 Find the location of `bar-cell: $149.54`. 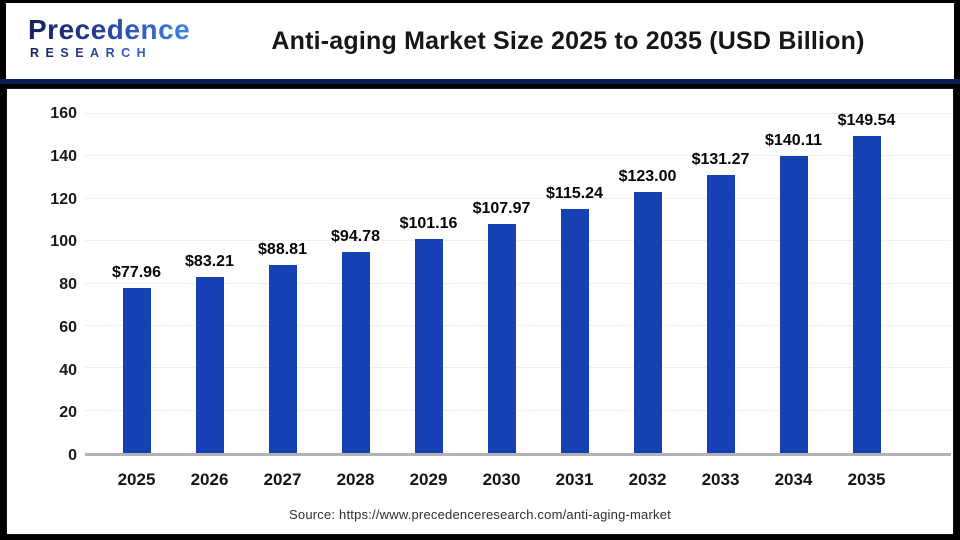

bar-cell: $149.54 is located at coordinates (866, 282).